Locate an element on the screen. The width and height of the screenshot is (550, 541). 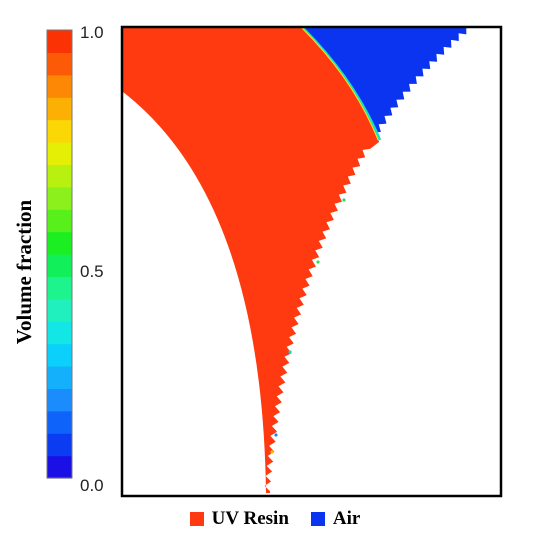
colorbar-tick-mid: 0.5 is located at coordinates (92, 271).